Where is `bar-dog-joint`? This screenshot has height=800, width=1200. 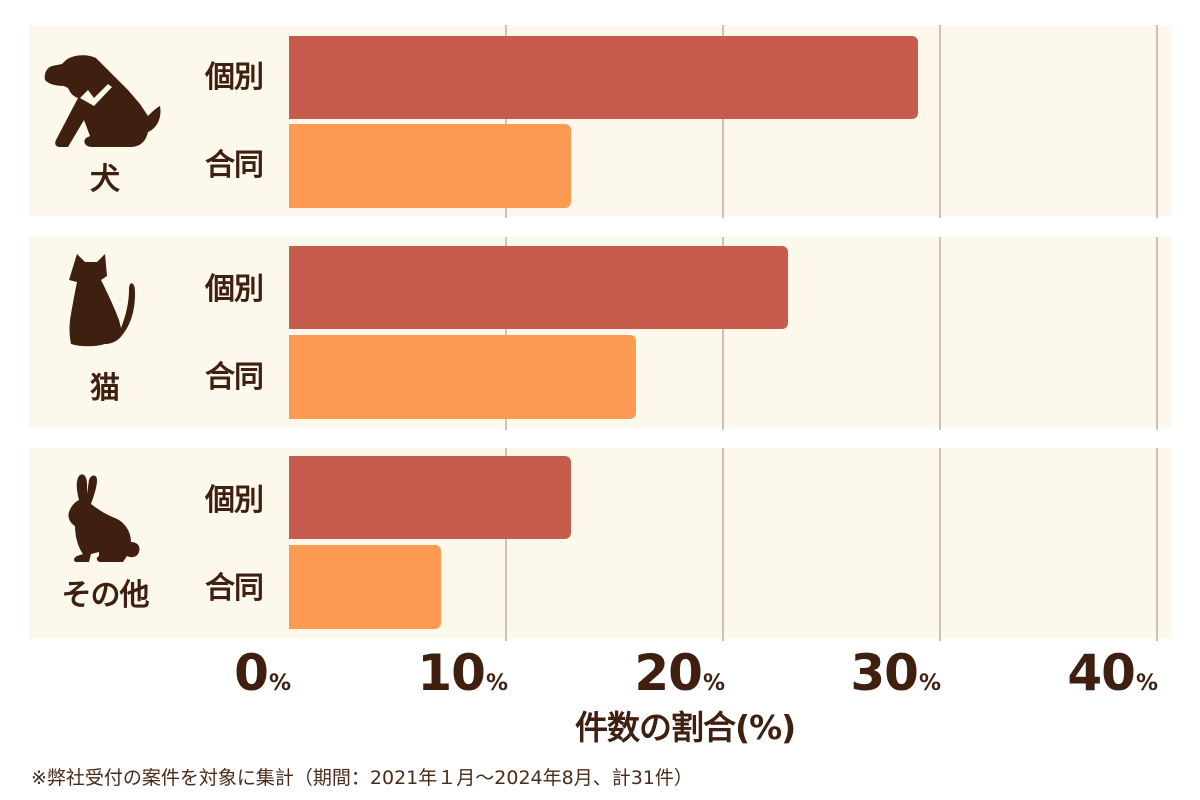
bar-dog-joint is located at coordinates (430, 166).